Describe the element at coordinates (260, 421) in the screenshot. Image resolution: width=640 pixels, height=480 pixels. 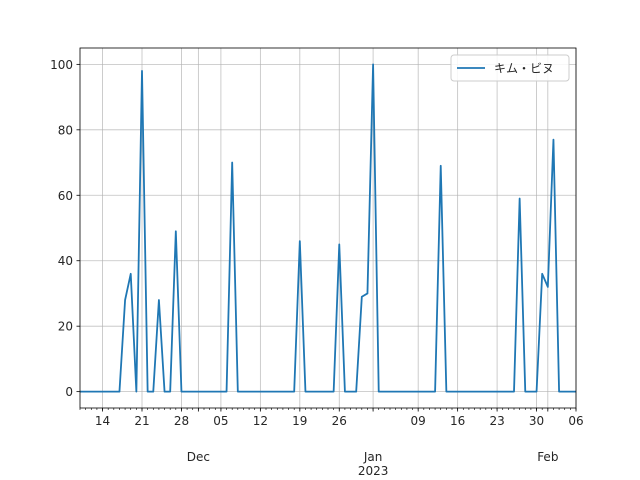
I see `x-tick-label: 12` at that location.